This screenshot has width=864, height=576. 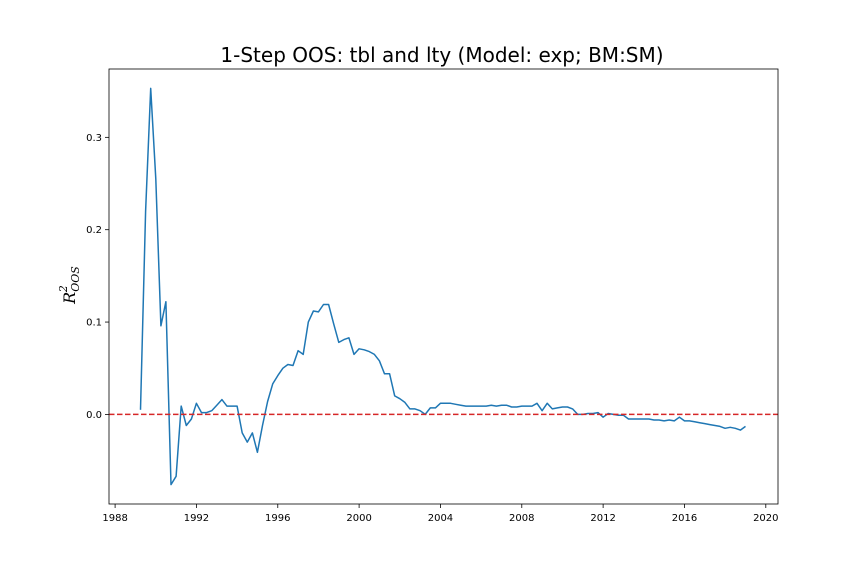 I want to click on x-tick-label: 1988, so click(x=114, y=518).